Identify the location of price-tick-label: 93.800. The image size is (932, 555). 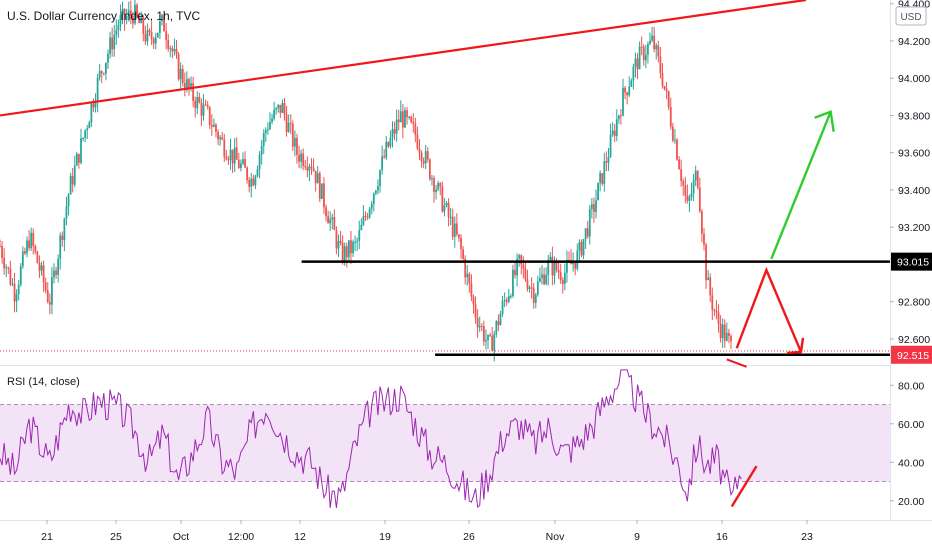
(914, 116).